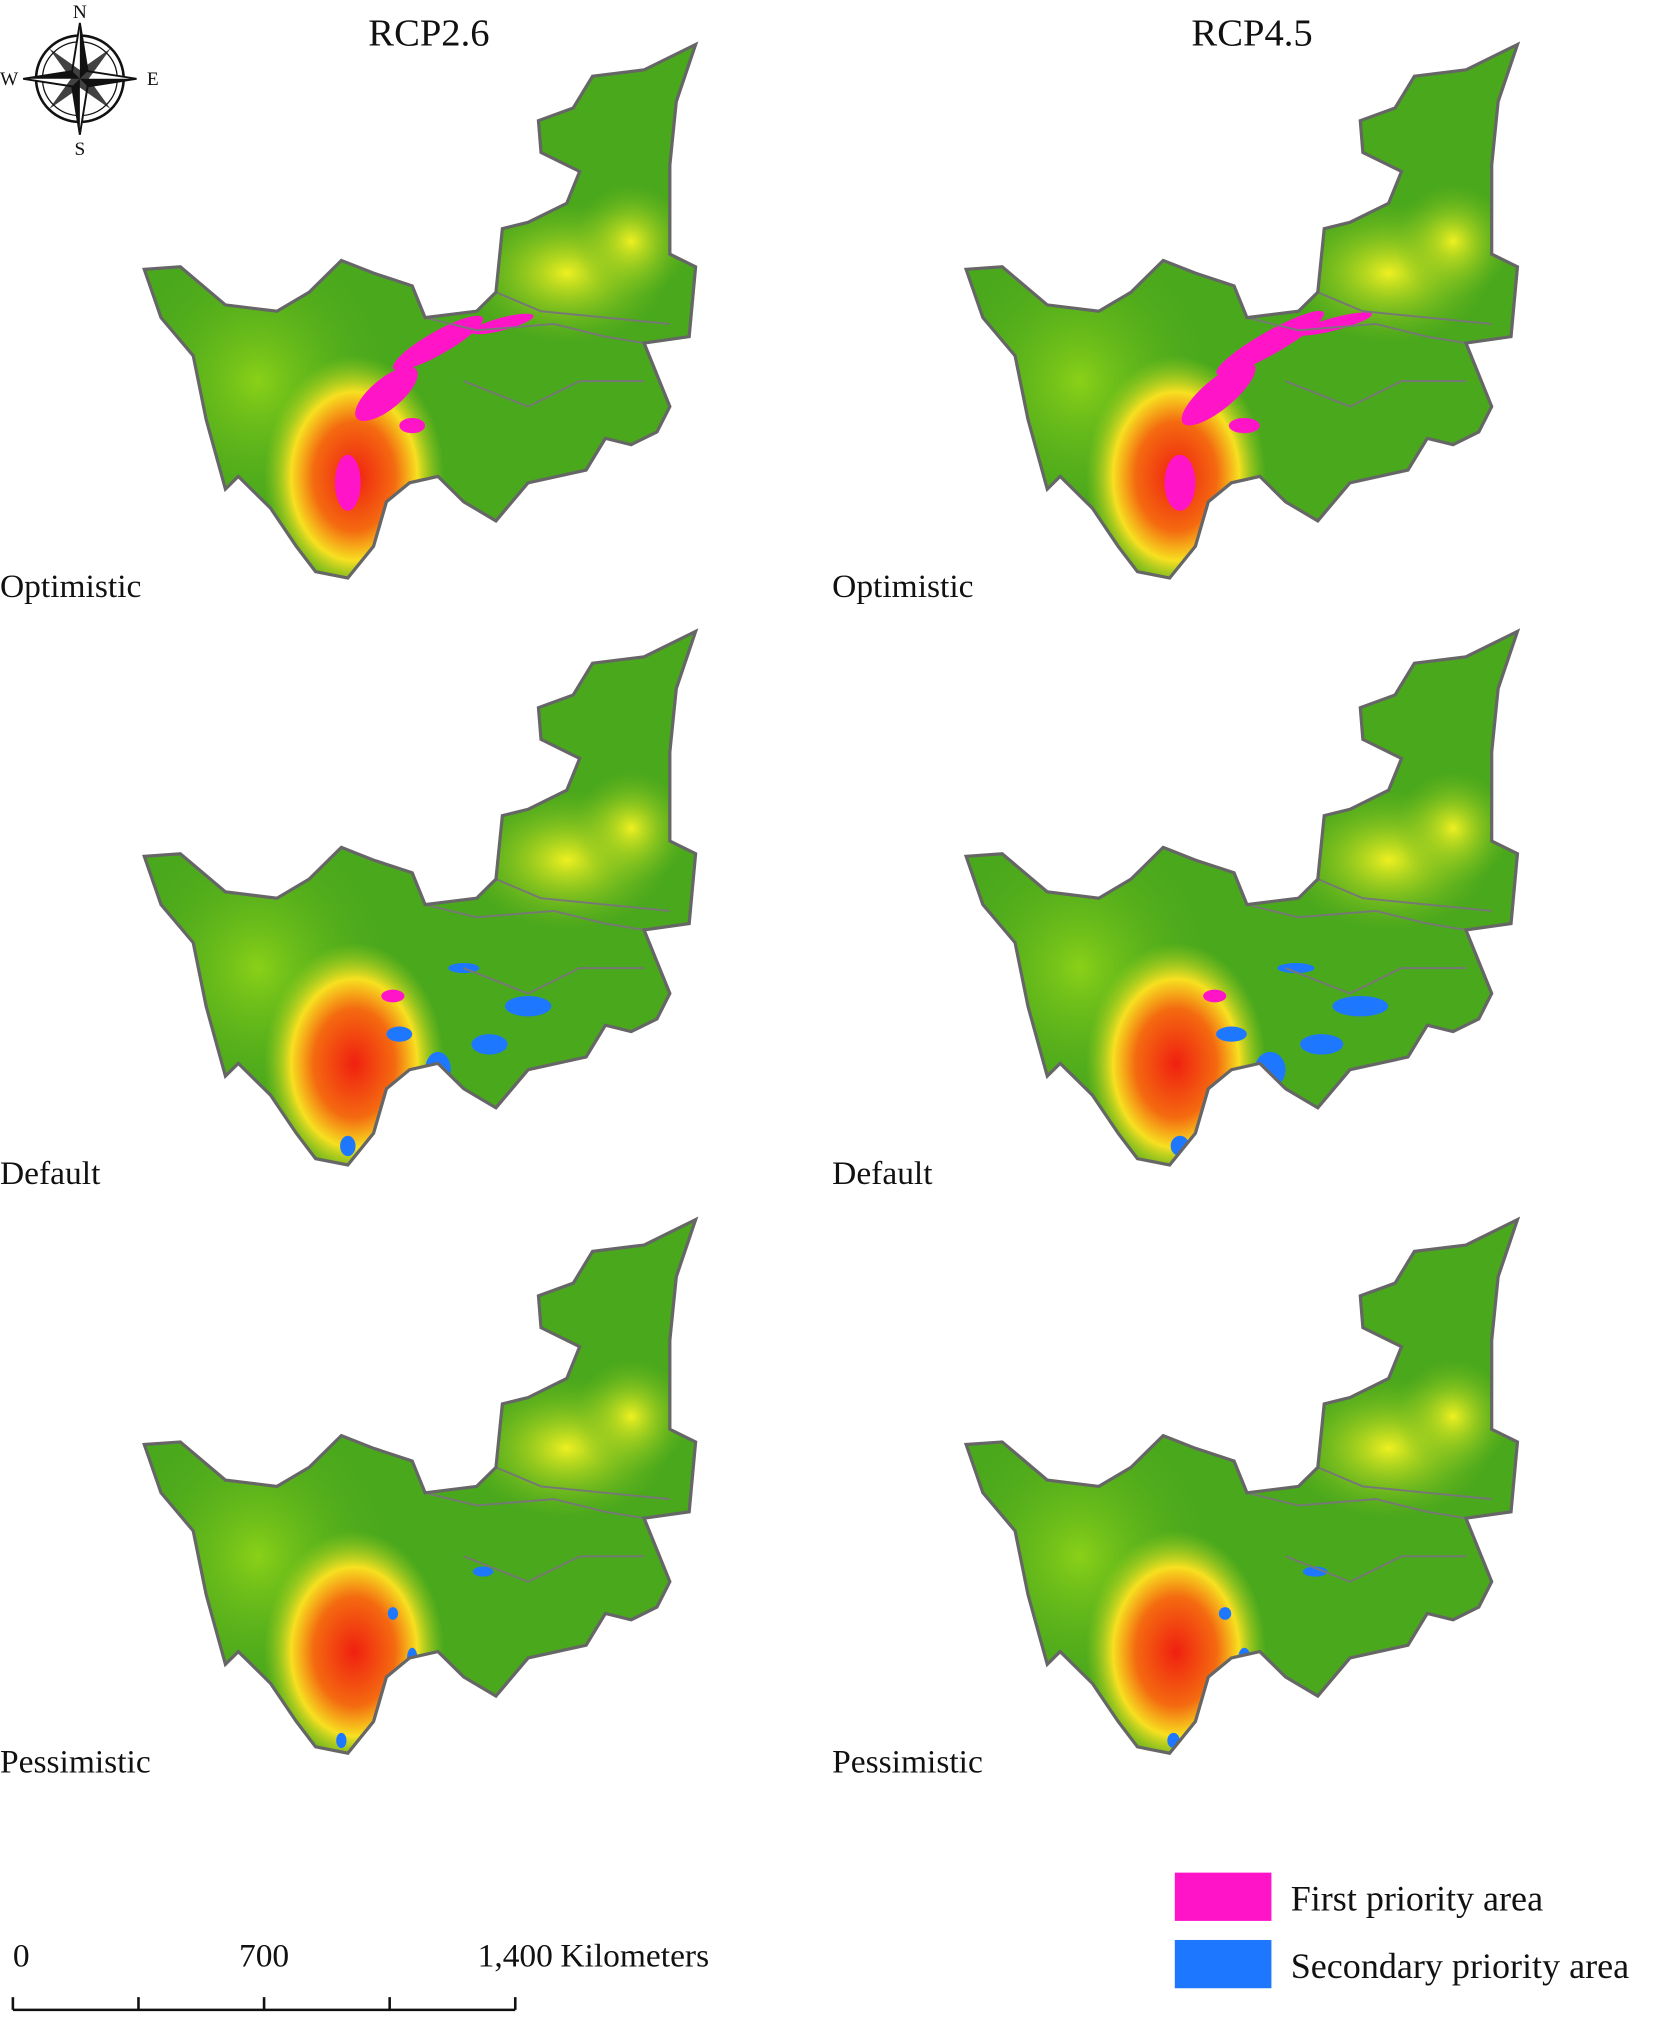  What do you see at coordinates (79, 149) in the screenshot?
I see `compass-s: S` at bounding box center [79, 149].